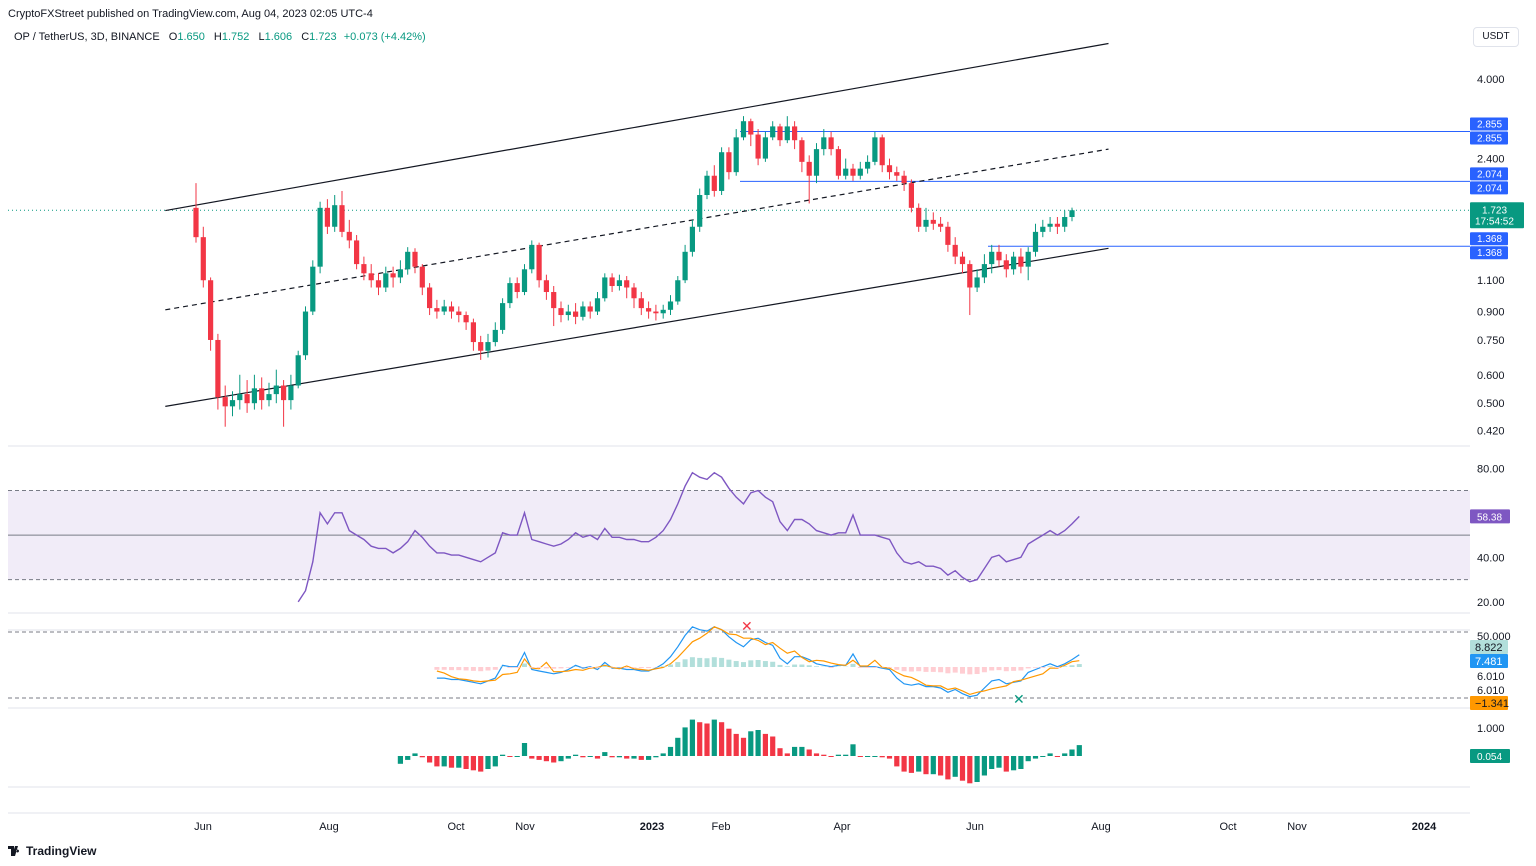  What do you see at coordinates (1491, 404) in the screenshot?
I see `price-axis-tick: 0.500` at bounding box center [1491, 404].